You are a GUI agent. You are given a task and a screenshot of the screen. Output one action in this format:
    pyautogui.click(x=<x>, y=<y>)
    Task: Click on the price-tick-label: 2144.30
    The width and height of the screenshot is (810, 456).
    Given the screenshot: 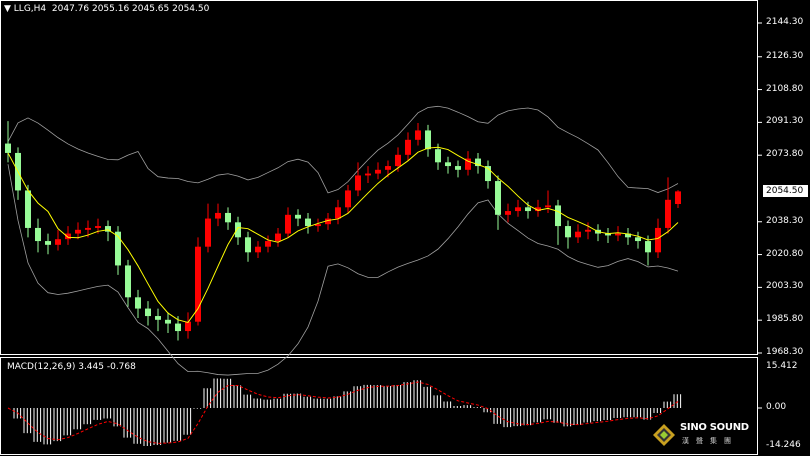 What is the action you would take?
    pyautogui.click(x=785, y=22)
    